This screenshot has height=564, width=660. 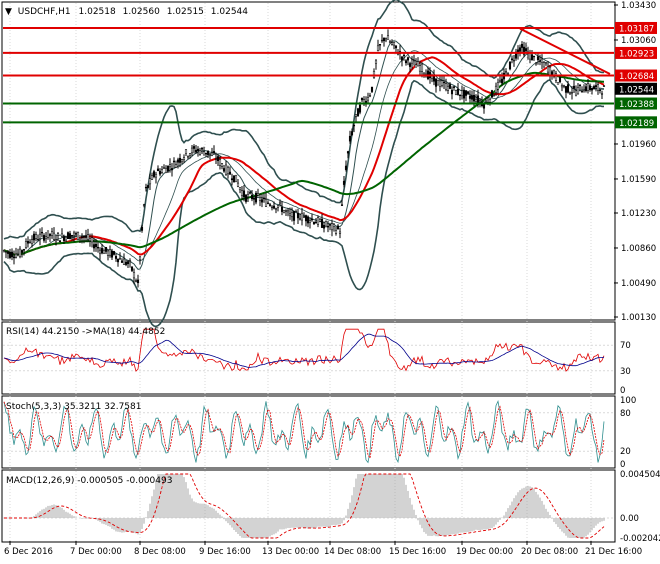 I want to click on time-label: 6 Dec 2016, so click(x=28, y=552).